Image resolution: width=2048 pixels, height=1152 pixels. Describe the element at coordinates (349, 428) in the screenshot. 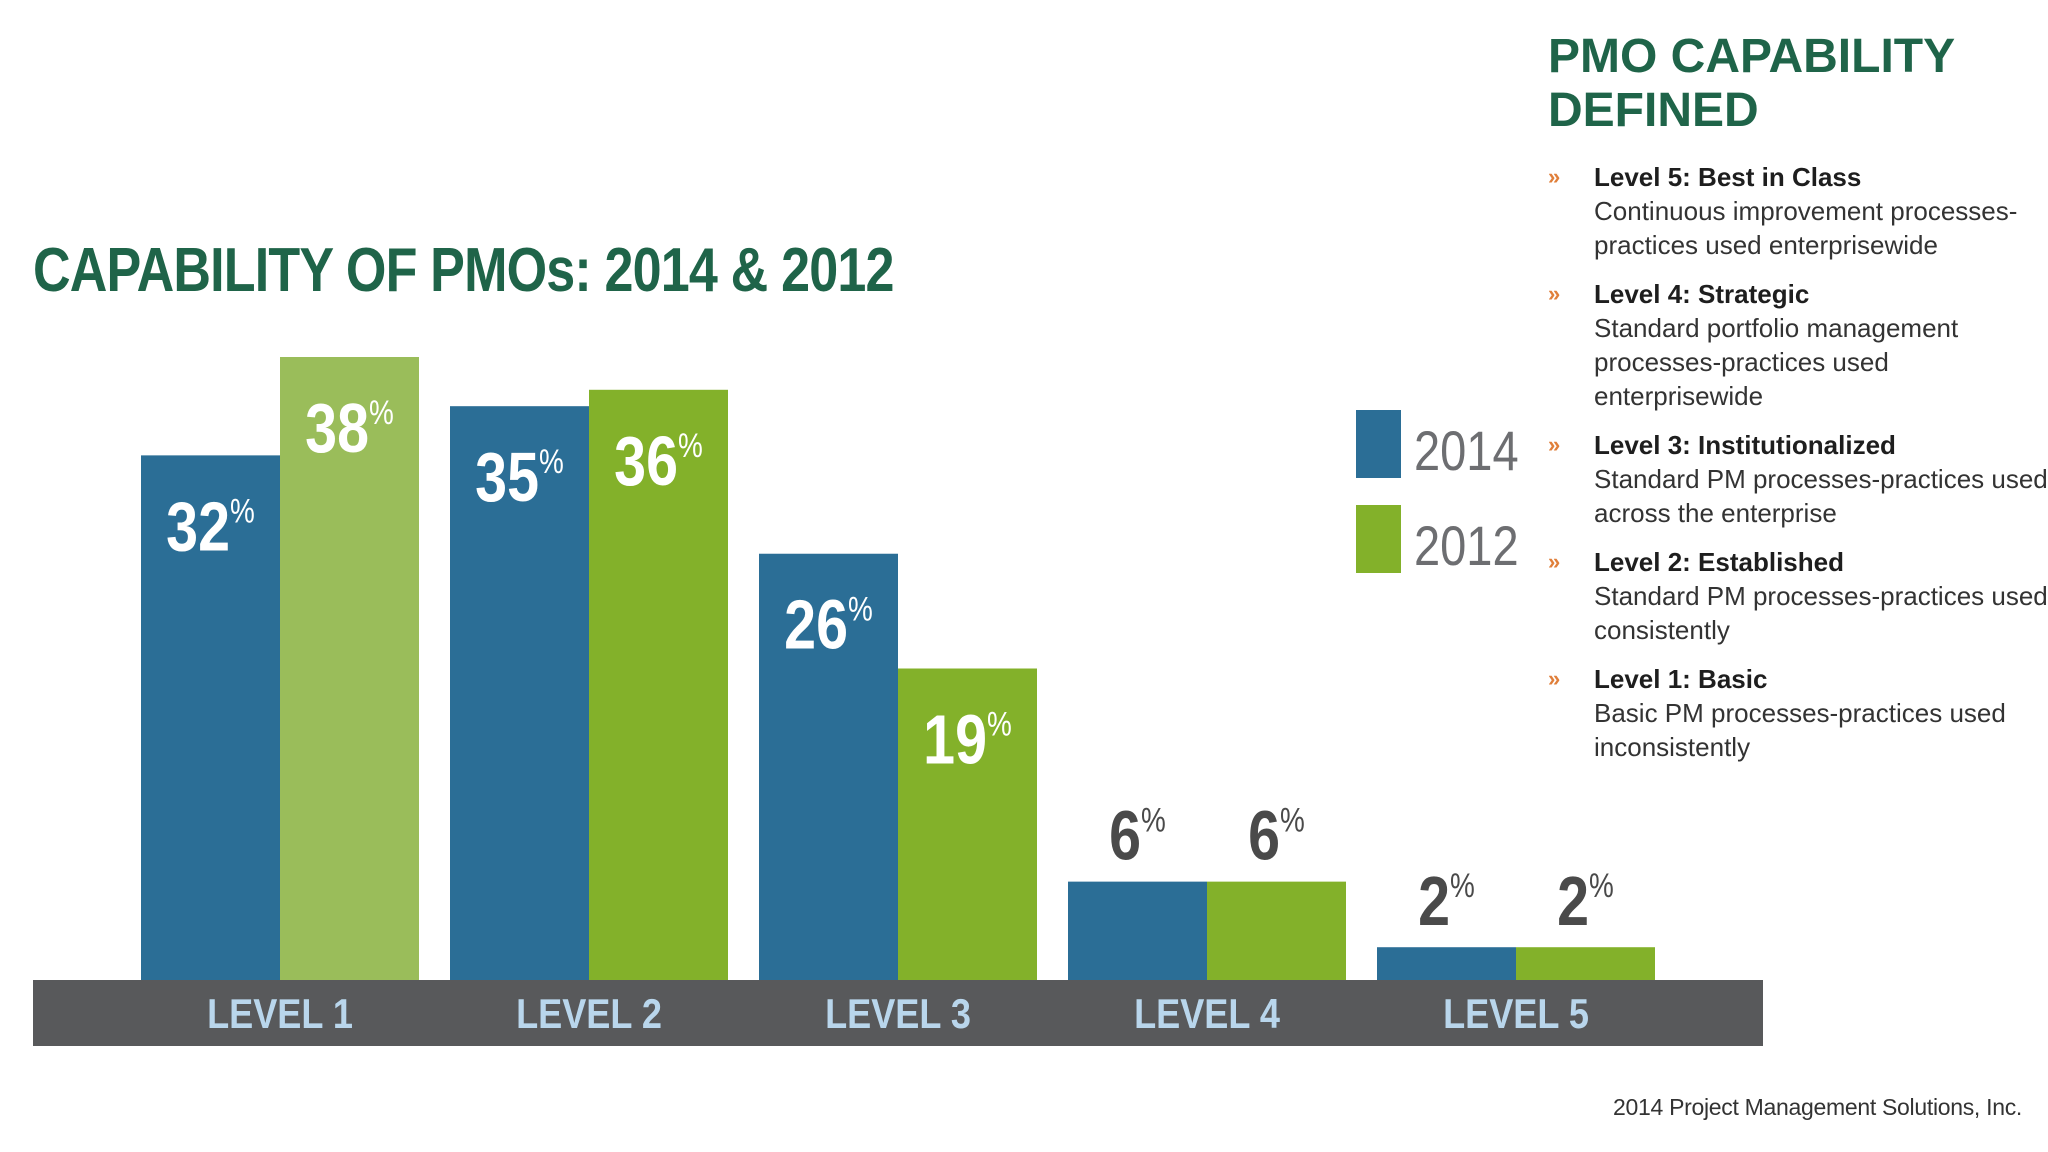

I see `data-label: 38%` at that location.